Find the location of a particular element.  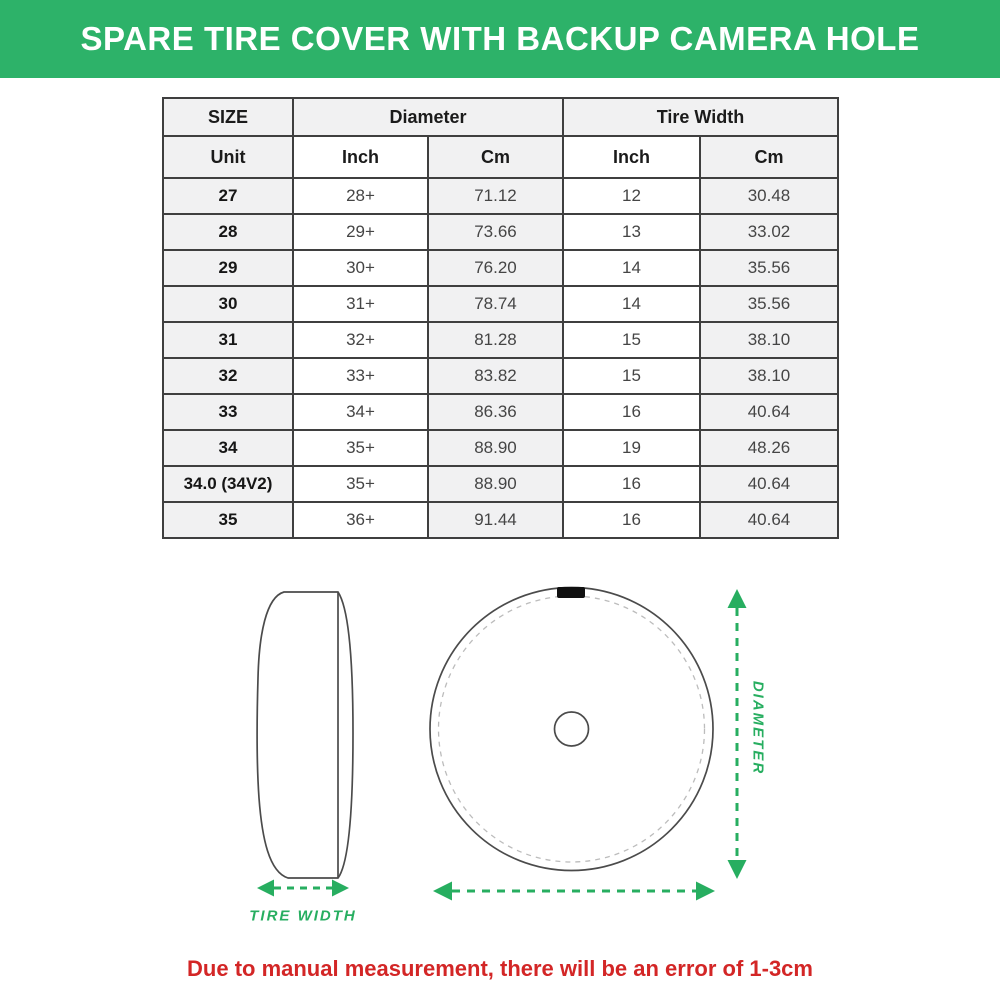

cell-width-cm: 30.48 is located at coordinates (769, 196).